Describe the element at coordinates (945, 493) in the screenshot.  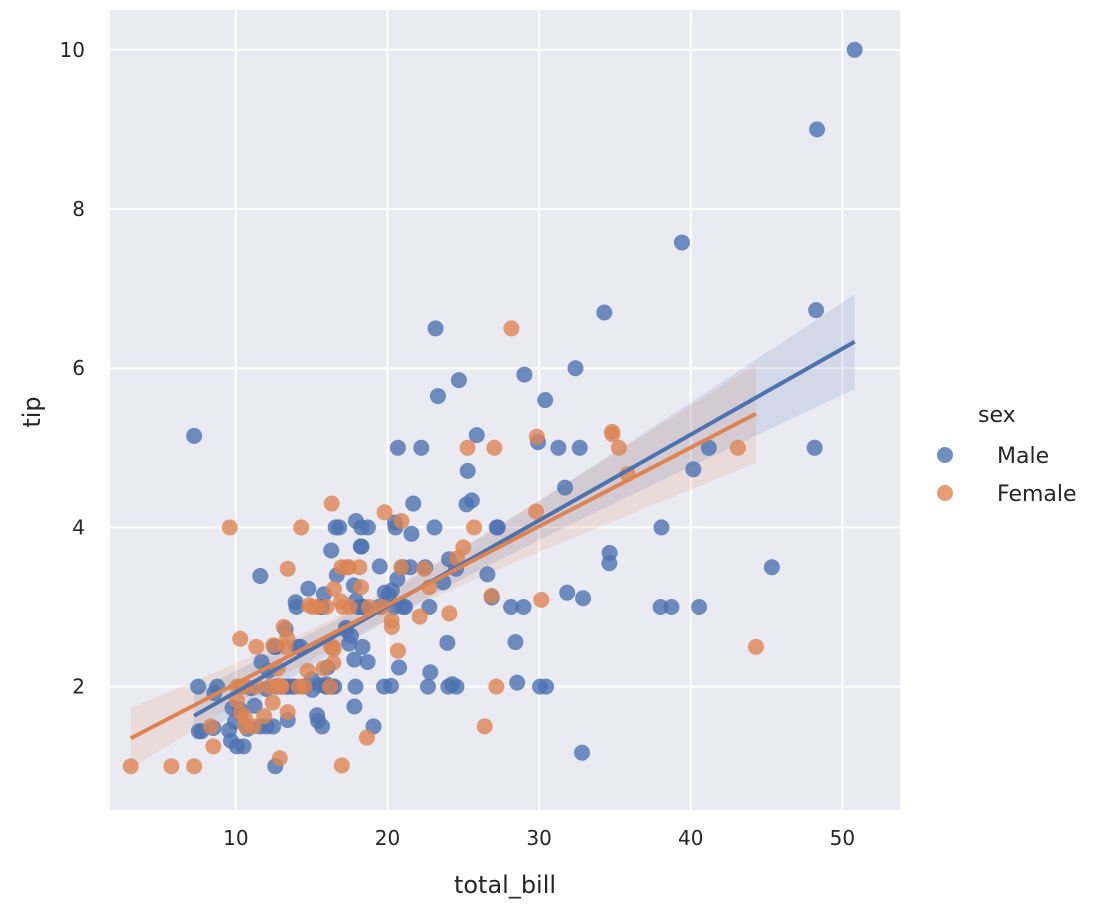
I see `legend-marker-female` at that location.